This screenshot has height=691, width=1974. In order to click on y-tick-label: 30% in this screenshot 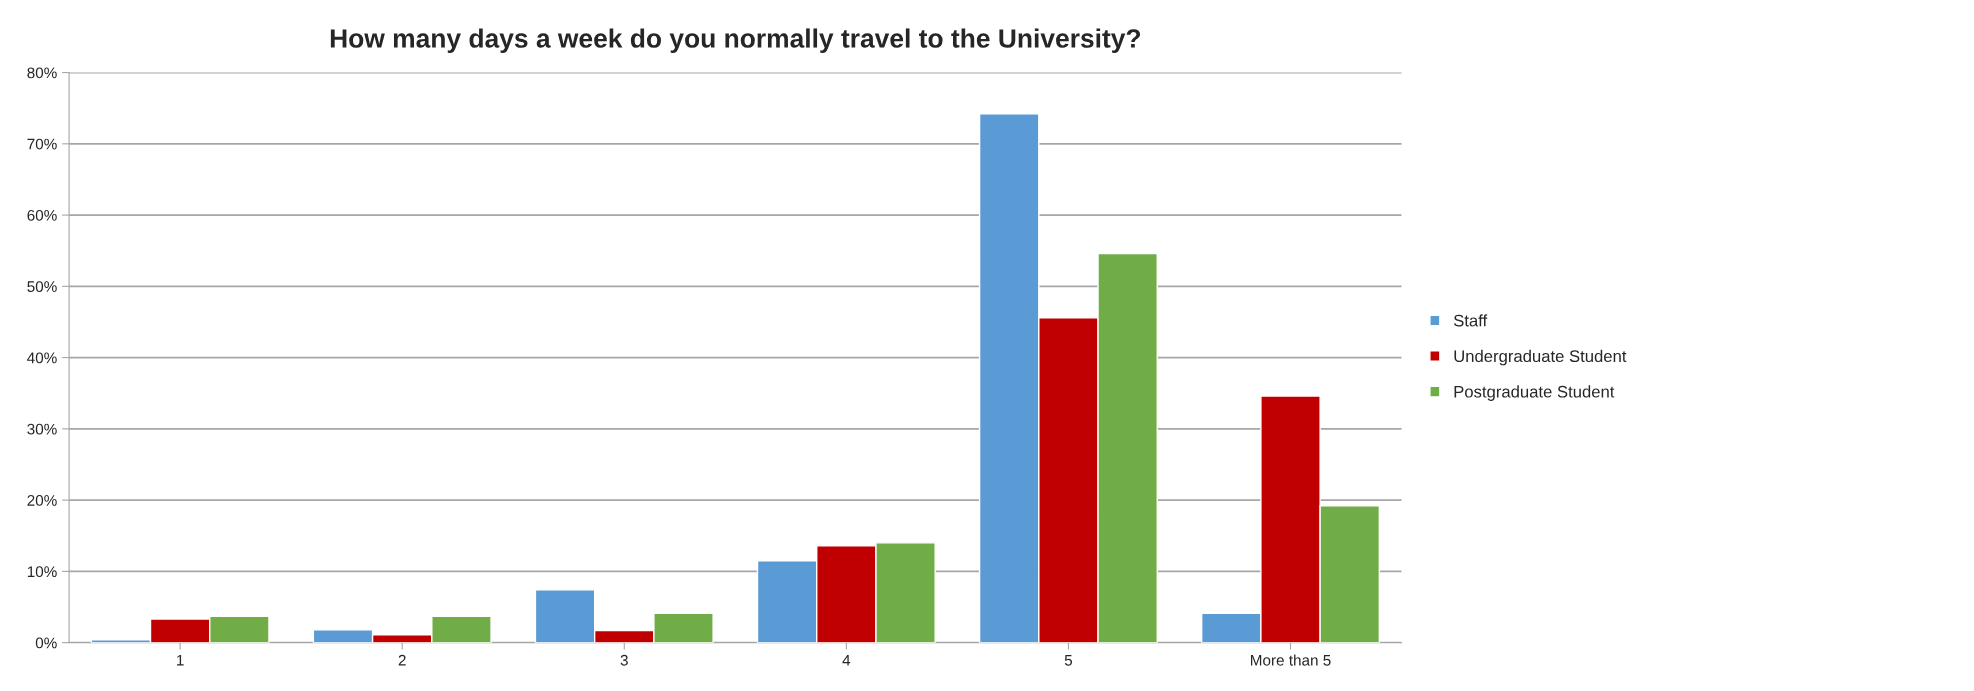, I will do `click(42, 429)`.